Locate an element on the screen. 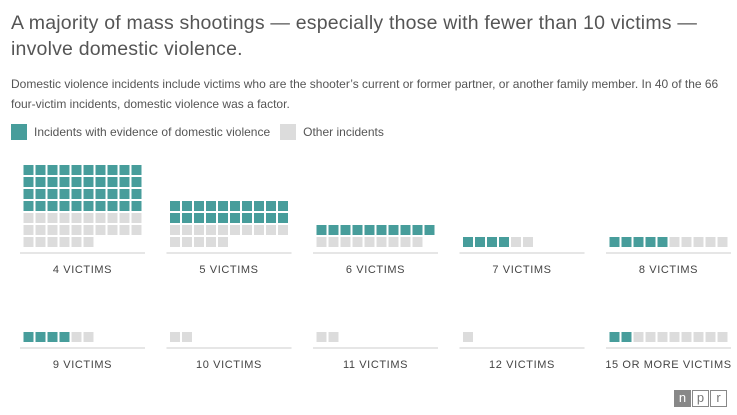 The height and width of the screenshot is (415, 737). category-label: 9 VICTIMS is located at coordinates (82, 365).